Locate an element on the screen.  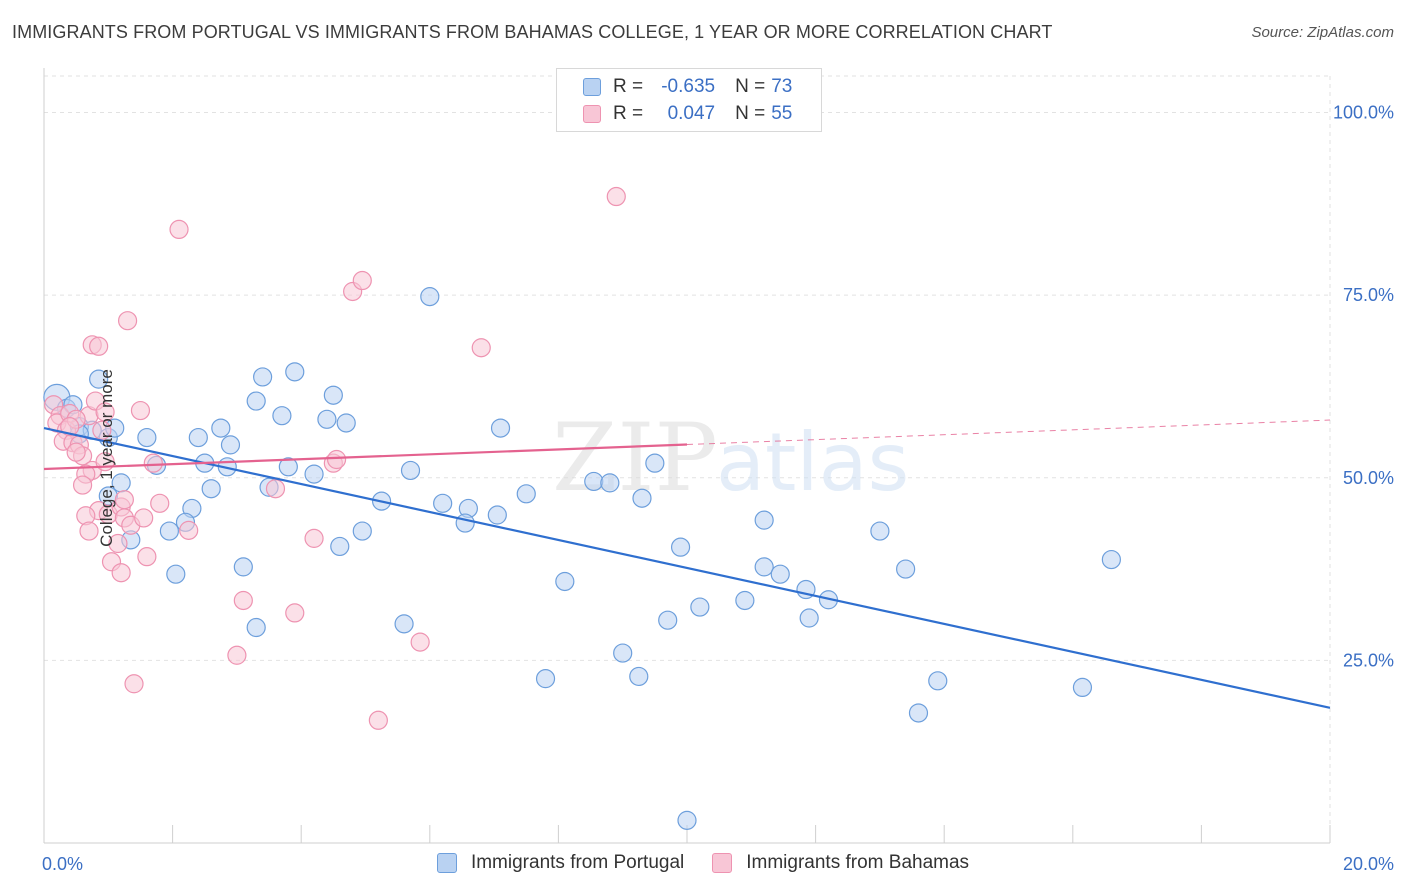
series-legend-bahamas: Immigrants from Bahamas is located at coordinates (840, 863).